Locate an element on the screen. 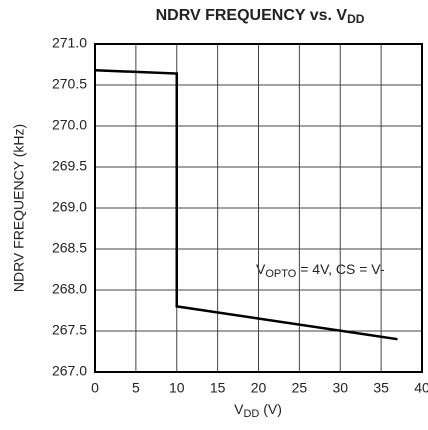 The height and width of the screenshot is (430, 428). annotation-text: V is located at coordinates (261, 269).